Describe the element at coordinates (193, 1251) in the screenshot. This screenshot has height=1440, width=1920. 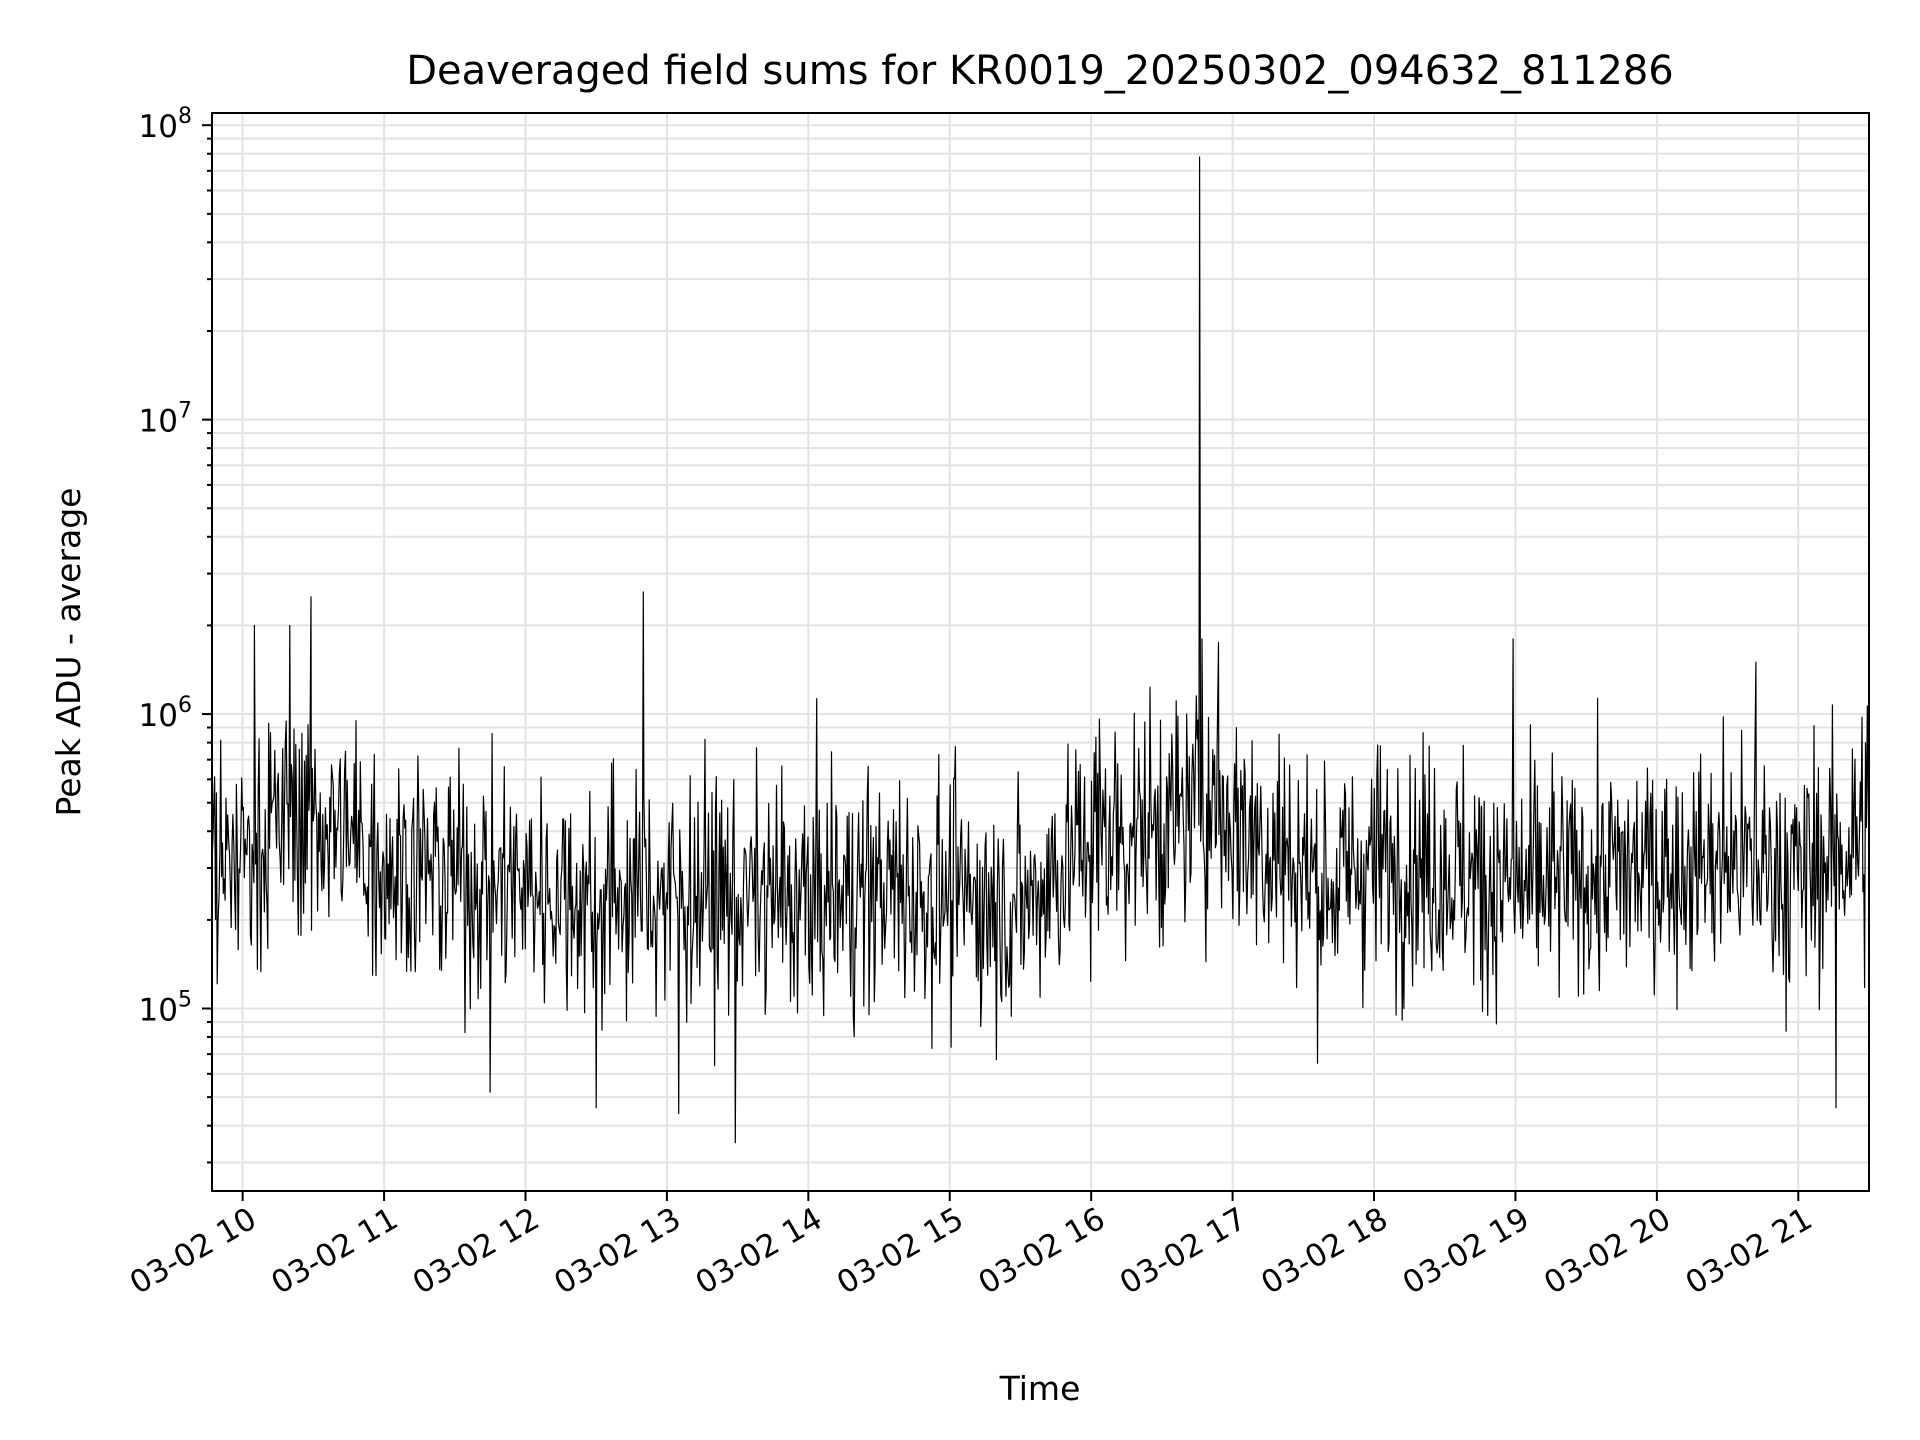
I see `x-tick-label: 03-02 10` at that location.